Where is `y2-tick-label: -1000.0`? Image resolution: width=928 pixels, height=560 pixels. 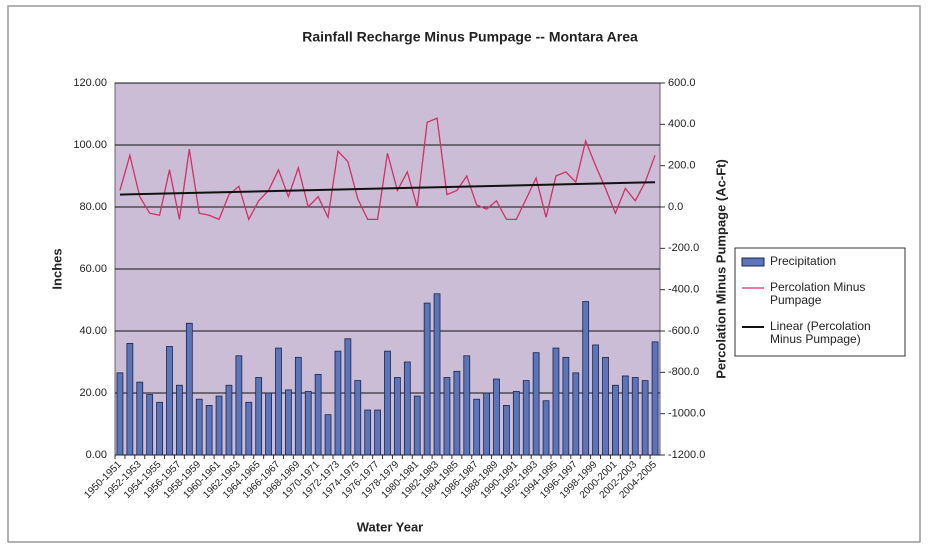 y2-tick-label: -1000.0 is located at coordinates (686, 414).